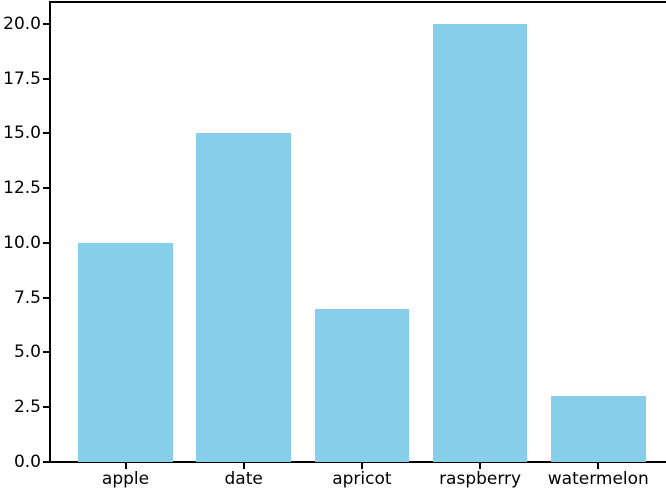 The height and width of the screenshot is (490, 666). Describe the element at coordinates (27, 407) in the screenshot. I see `y-tick-label: 2.5` at that location.